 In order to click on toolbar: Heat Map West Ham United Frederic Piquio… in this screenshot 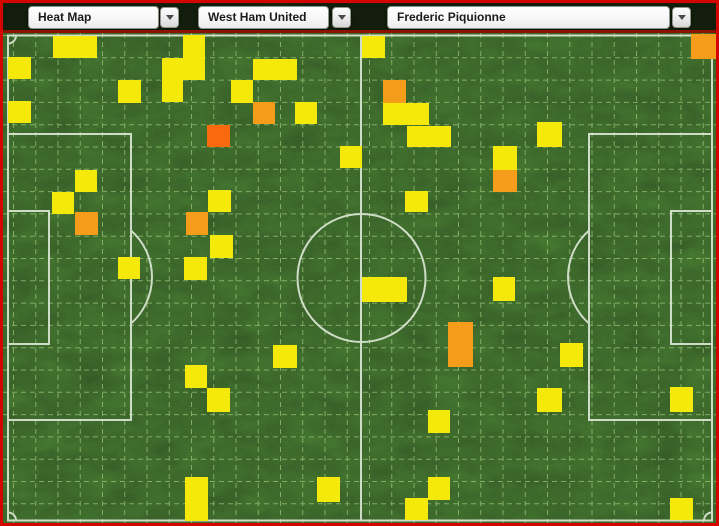, I will do `click(359, 16)`.